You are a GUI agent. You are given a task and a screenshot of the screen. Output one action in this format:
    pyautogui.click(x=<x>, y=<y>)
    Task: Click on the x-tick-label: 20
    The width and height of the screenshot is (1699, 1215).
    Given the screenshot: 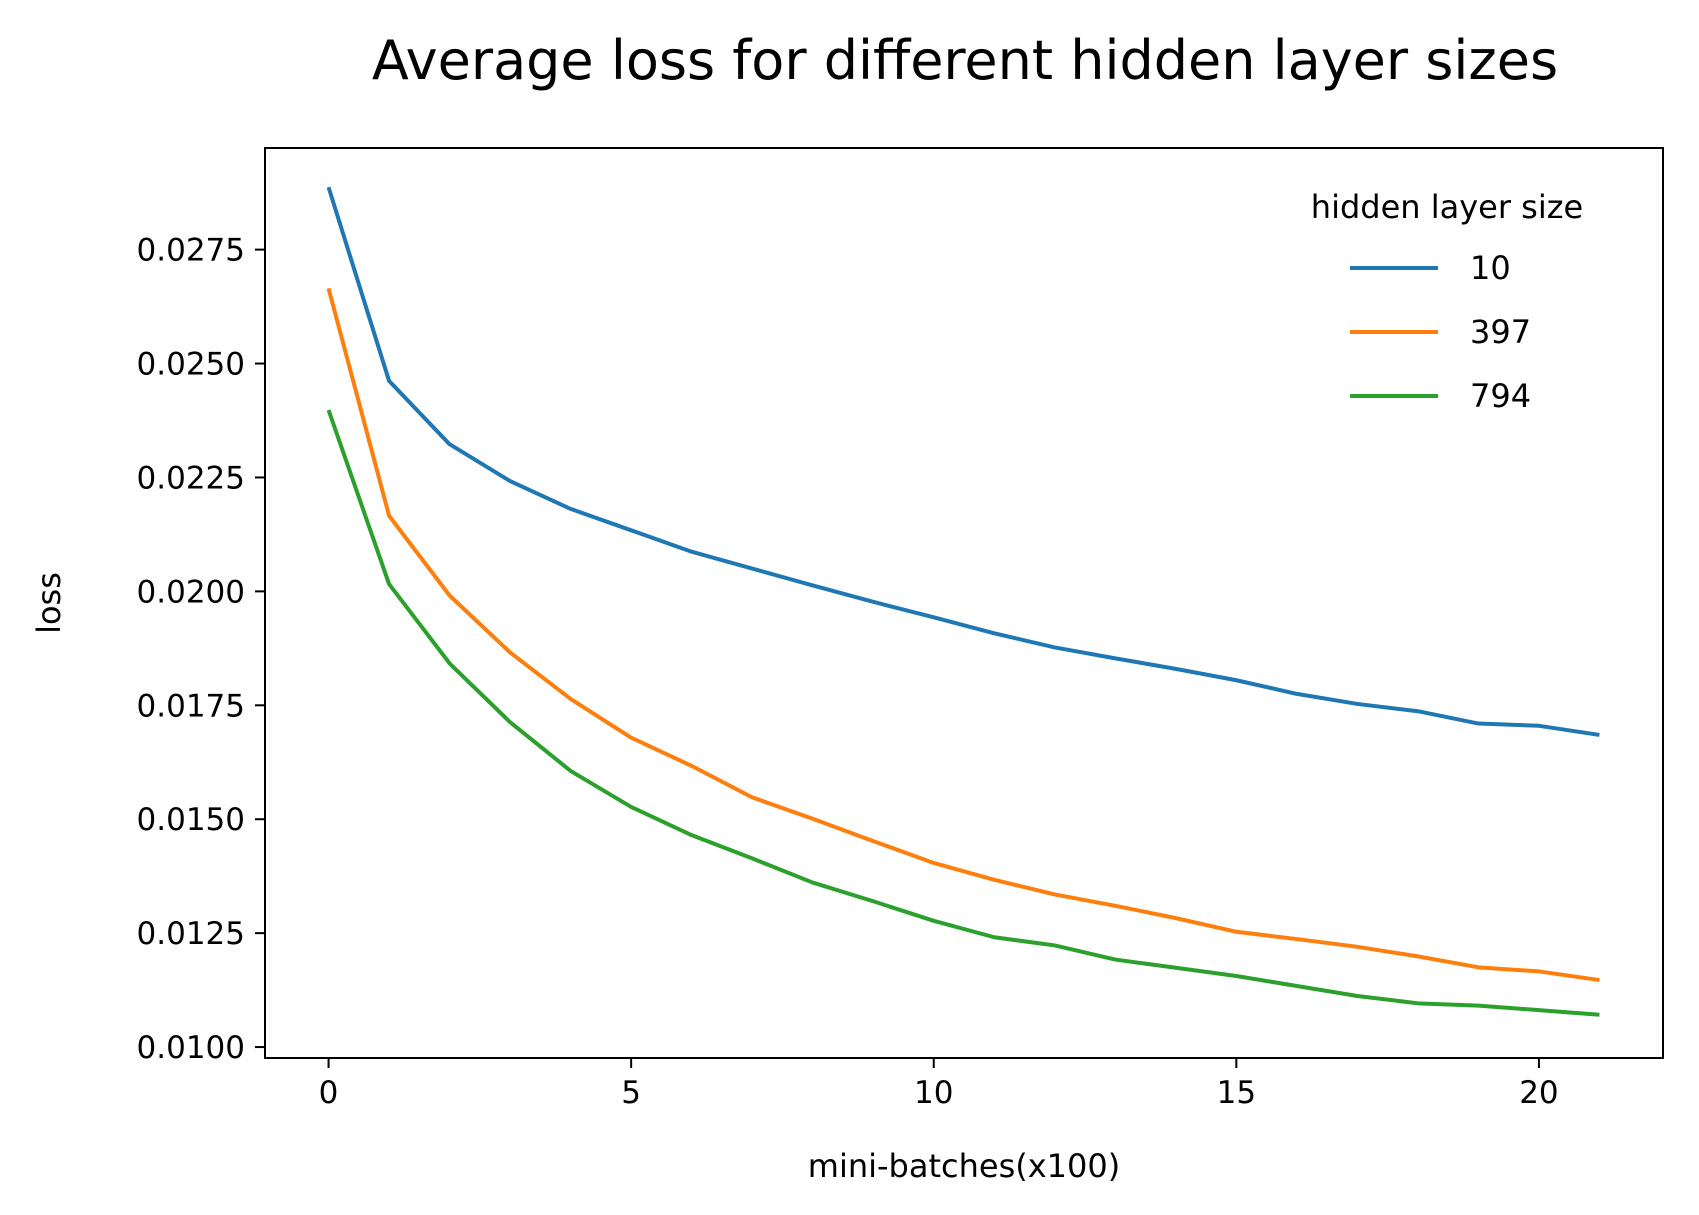 What is the action you would take?
    pyautogui.click(x=1538, y=1093)
    